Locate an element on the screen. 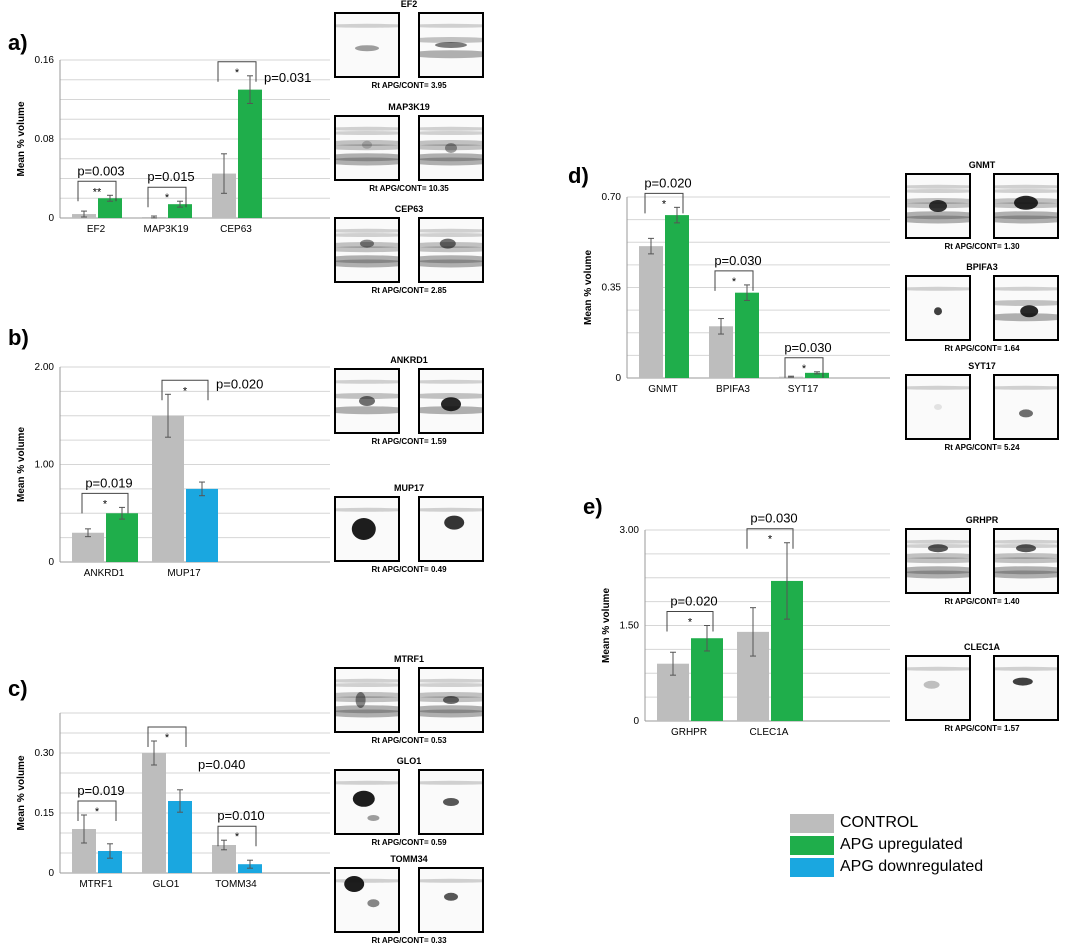  panel-letter-a: a) is located at coordinates (18, 42).